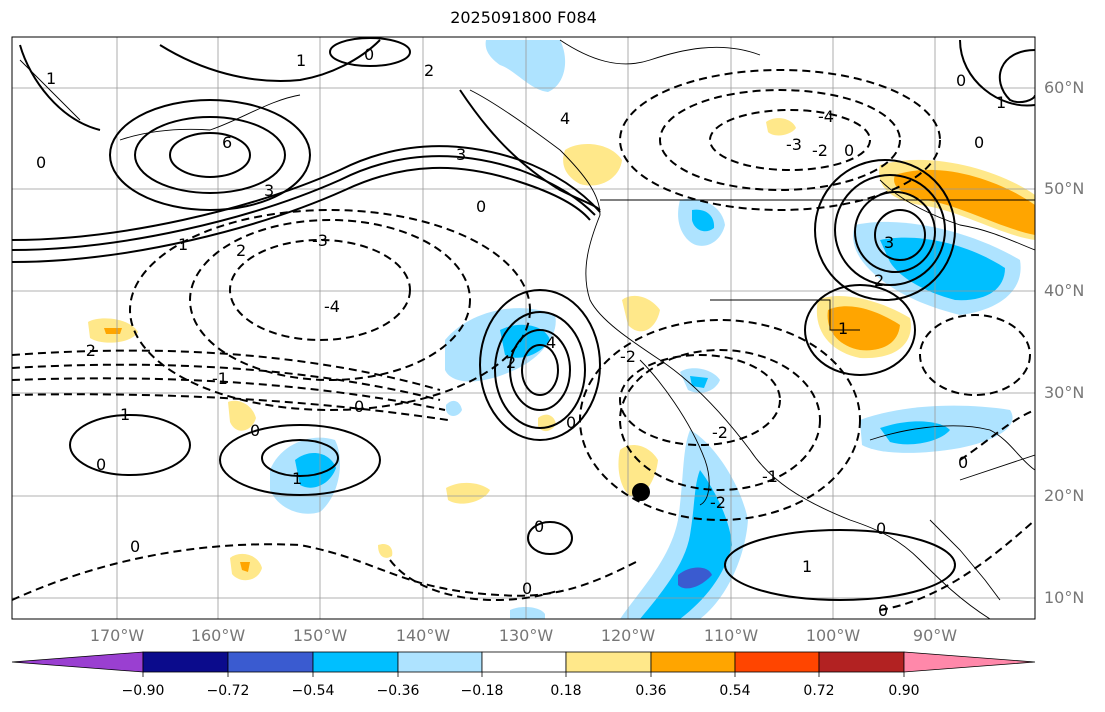  I want to click on lon-label-100w: 100°W, so click(833, 635).